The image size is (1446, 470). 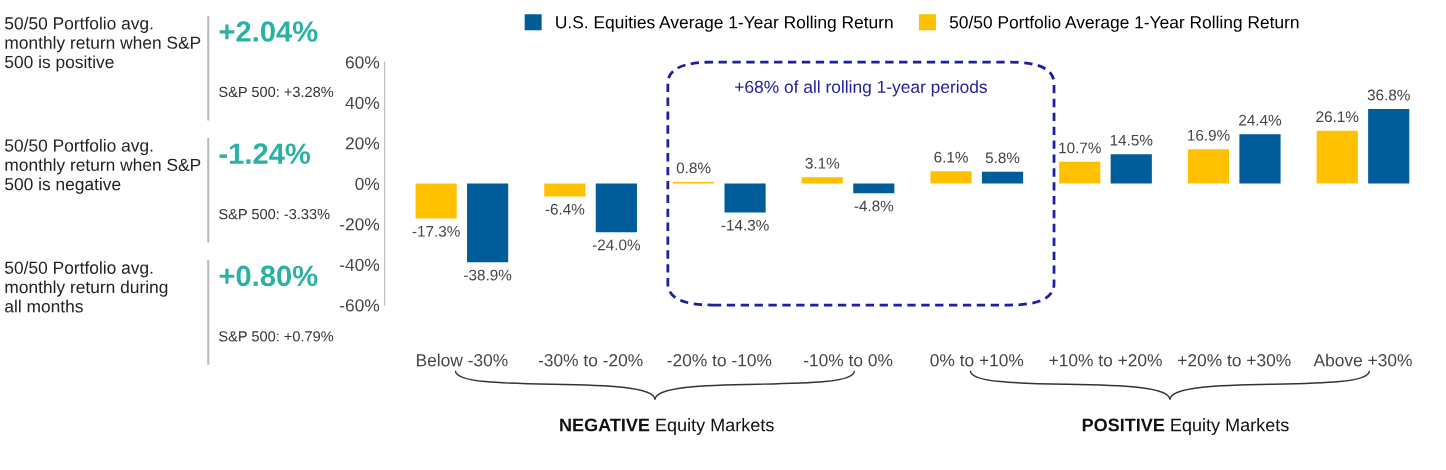 What do you see at coordinates (367, 183) in the screenshot?
I see `y-tick-label: 0%` at bounding box center [367, 183].